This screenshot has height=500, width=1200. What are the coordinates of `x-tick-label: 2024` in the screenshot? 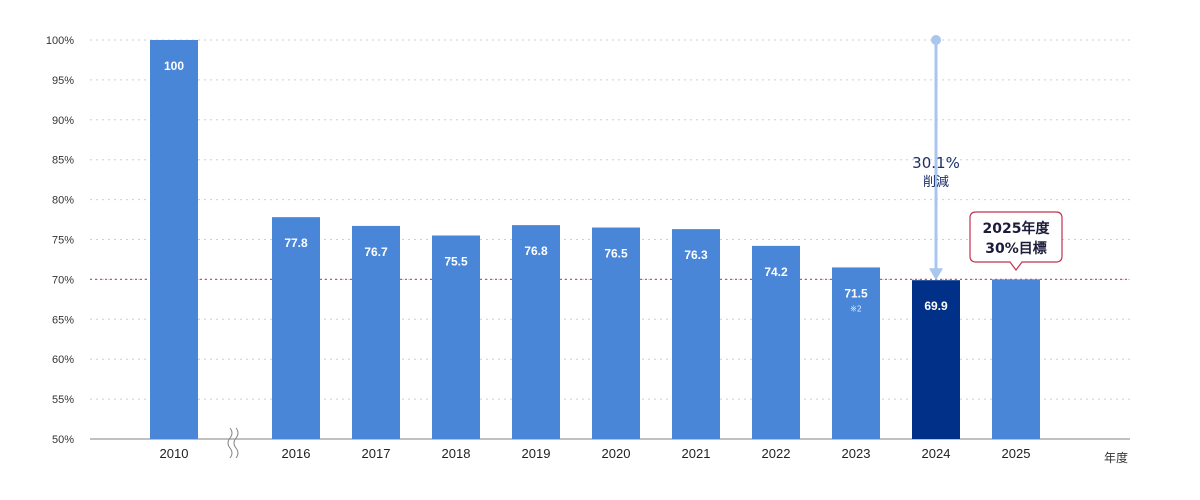 It's located at (936, 453).